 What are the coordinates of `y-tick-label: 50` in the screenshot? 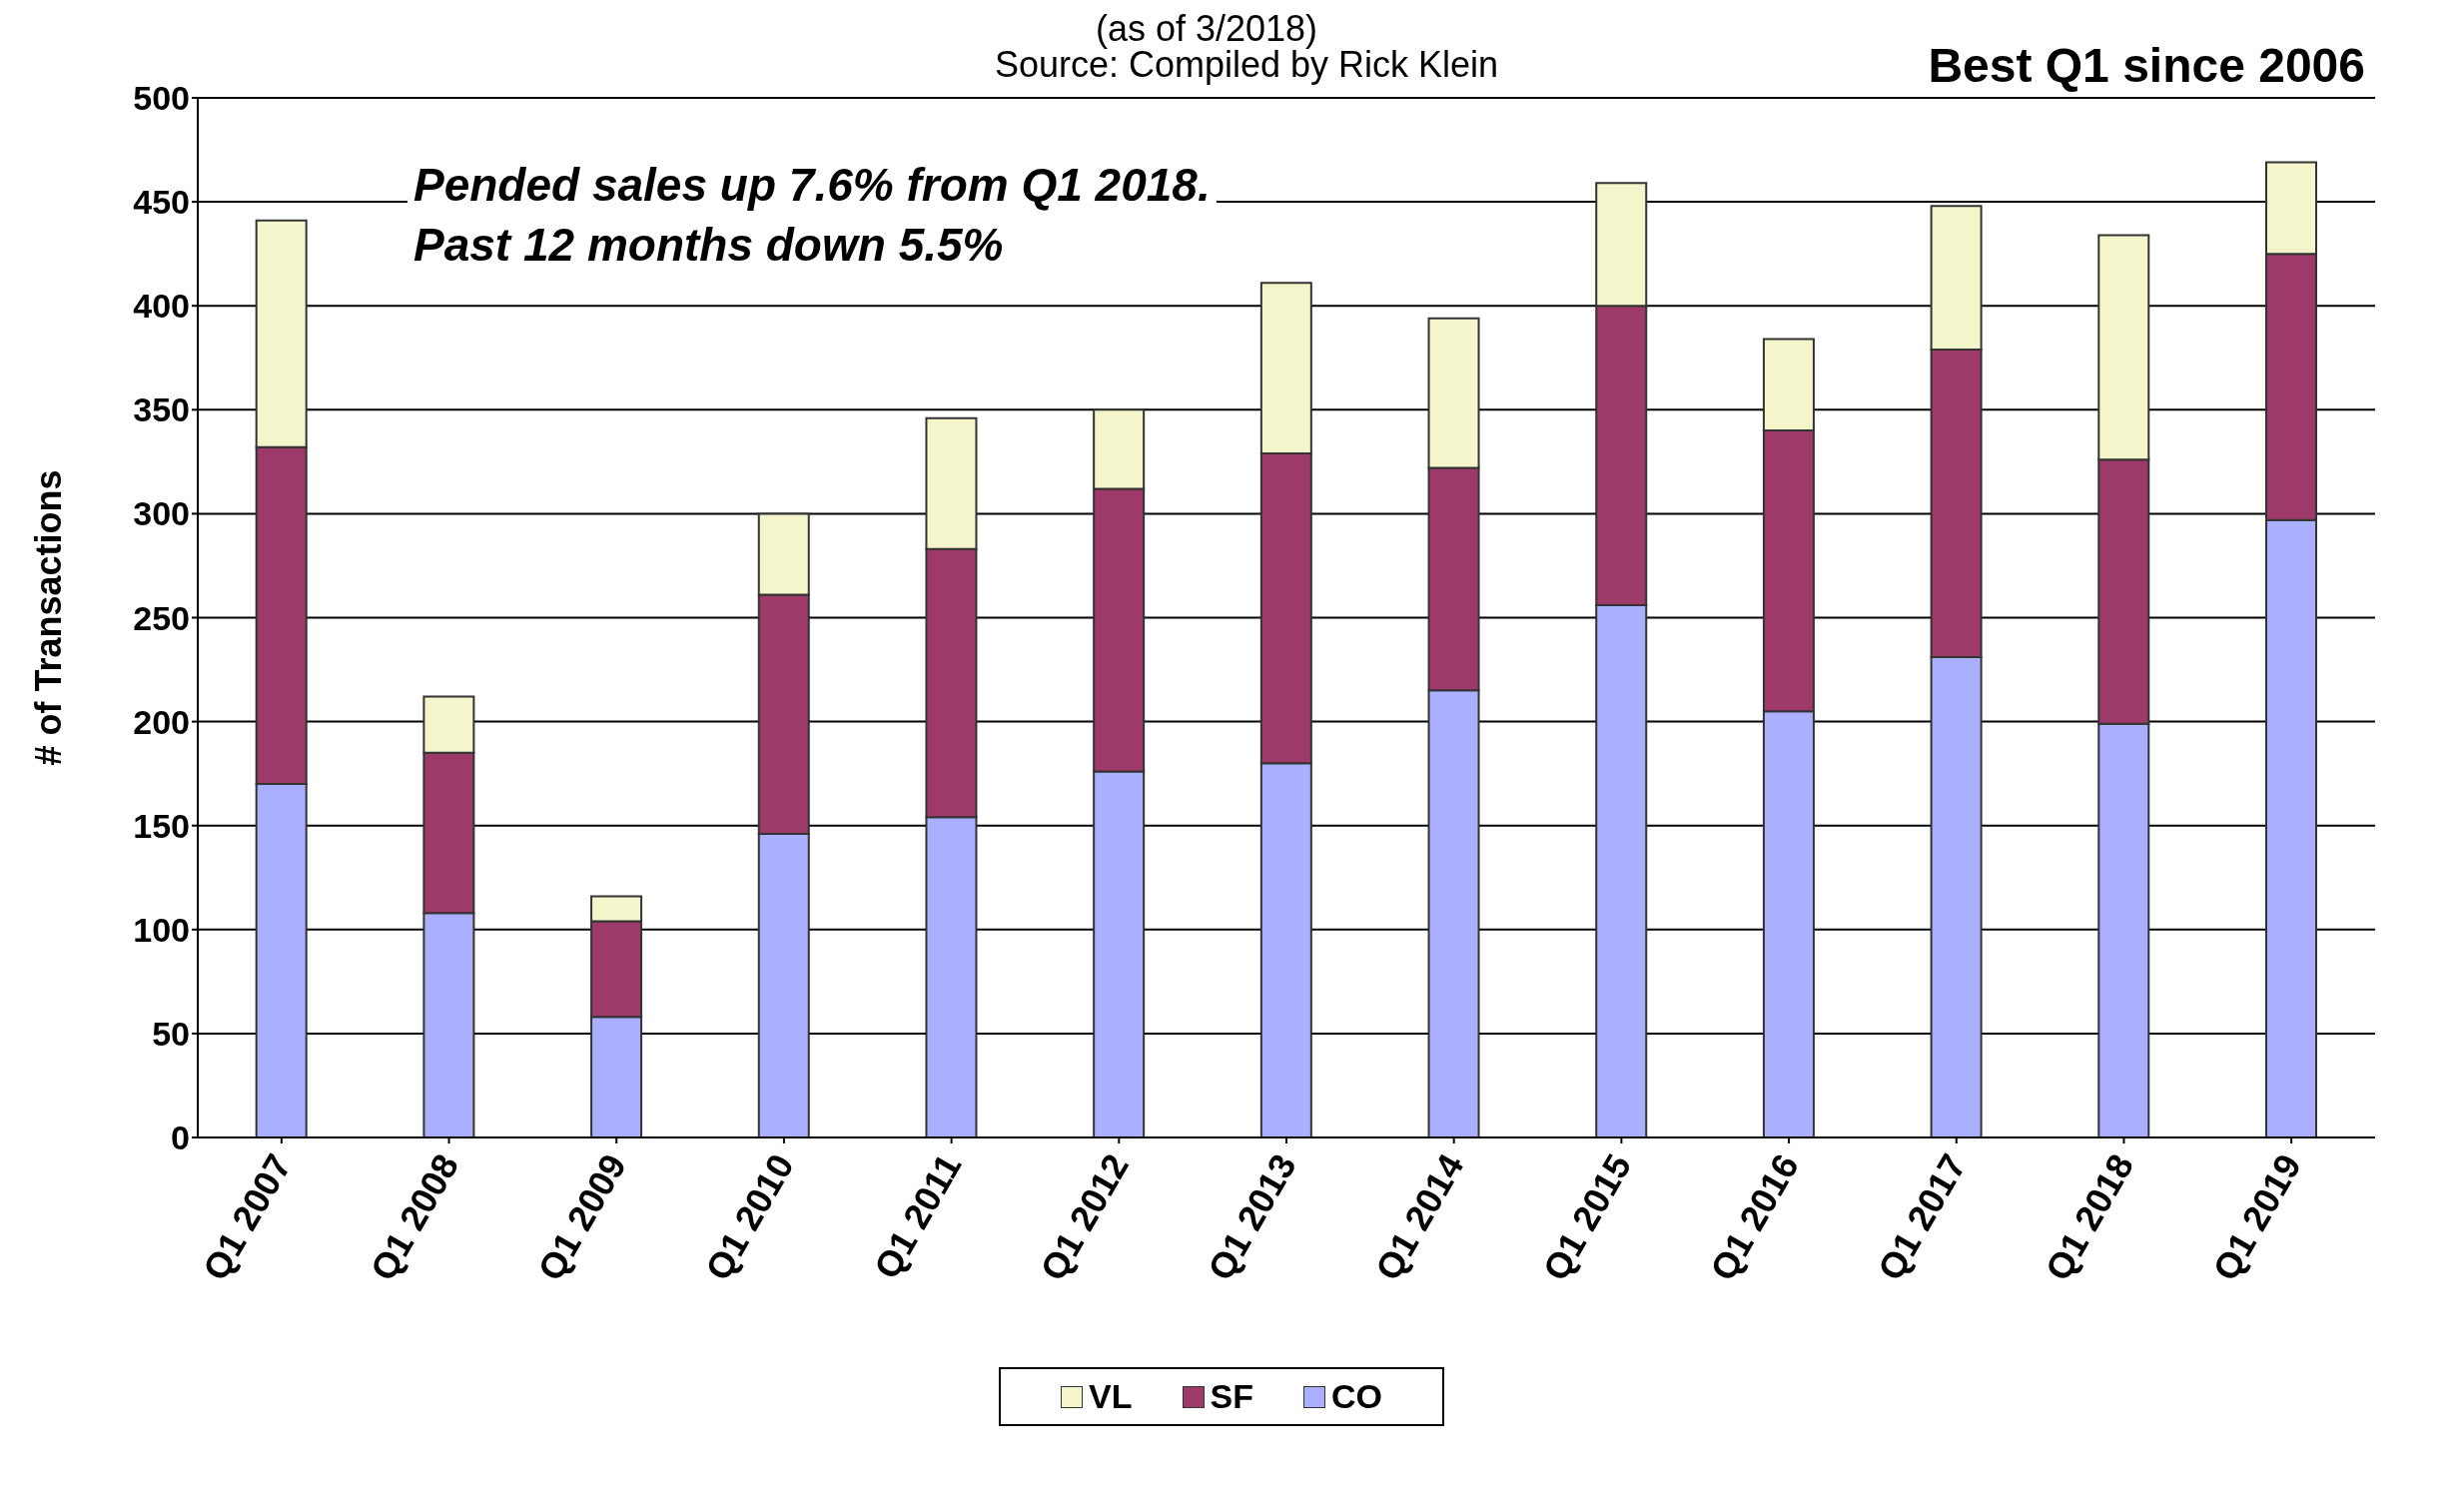 It's located at (171, 1033).